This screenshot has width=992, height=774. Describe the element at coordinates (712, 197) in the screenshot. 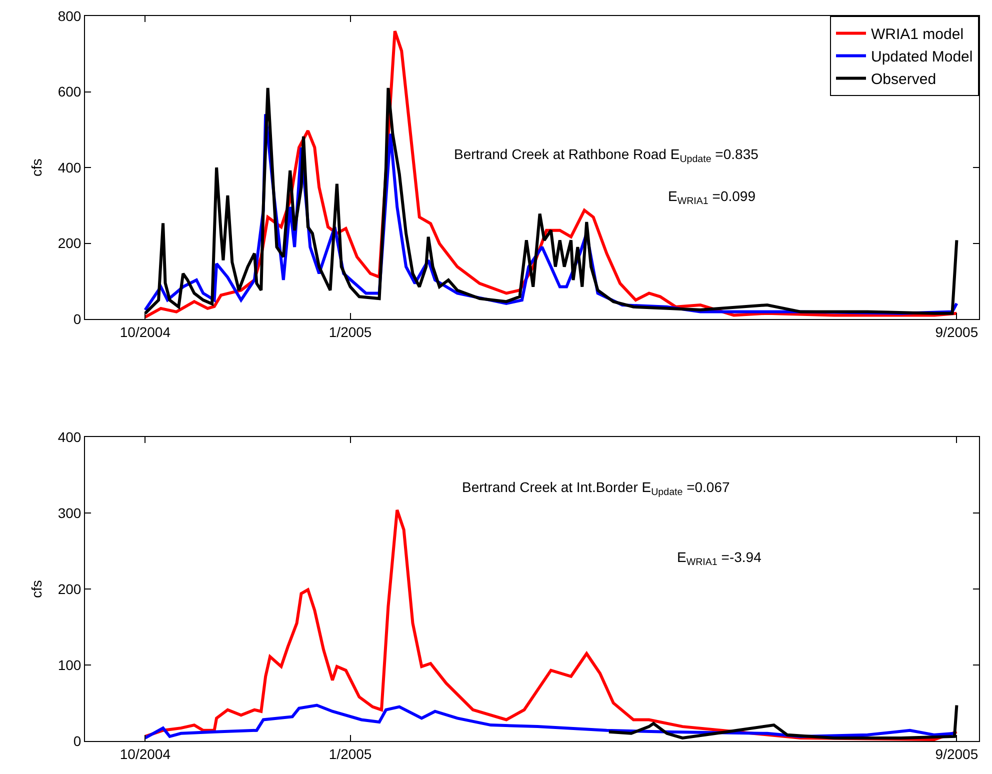

I see `annotation: E$_{WRIA1}$ =0.099` at that location.